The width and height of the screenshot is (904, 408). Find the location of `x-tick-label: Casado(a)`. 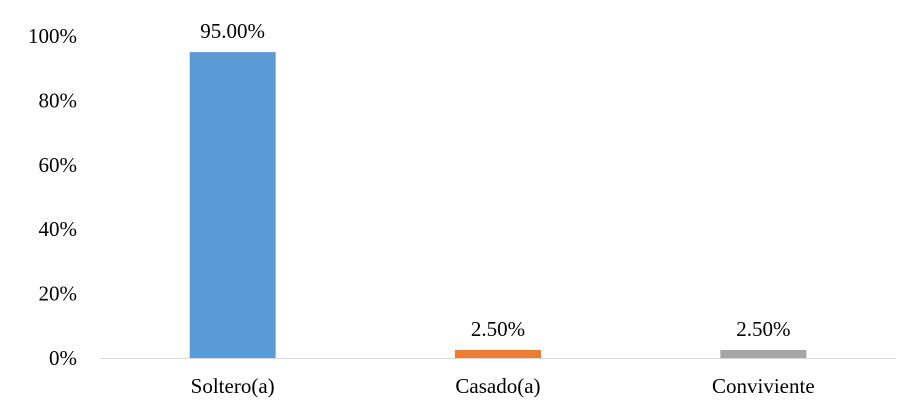

x-tick-label: Casado(a) is located at coordinates (497, 386).